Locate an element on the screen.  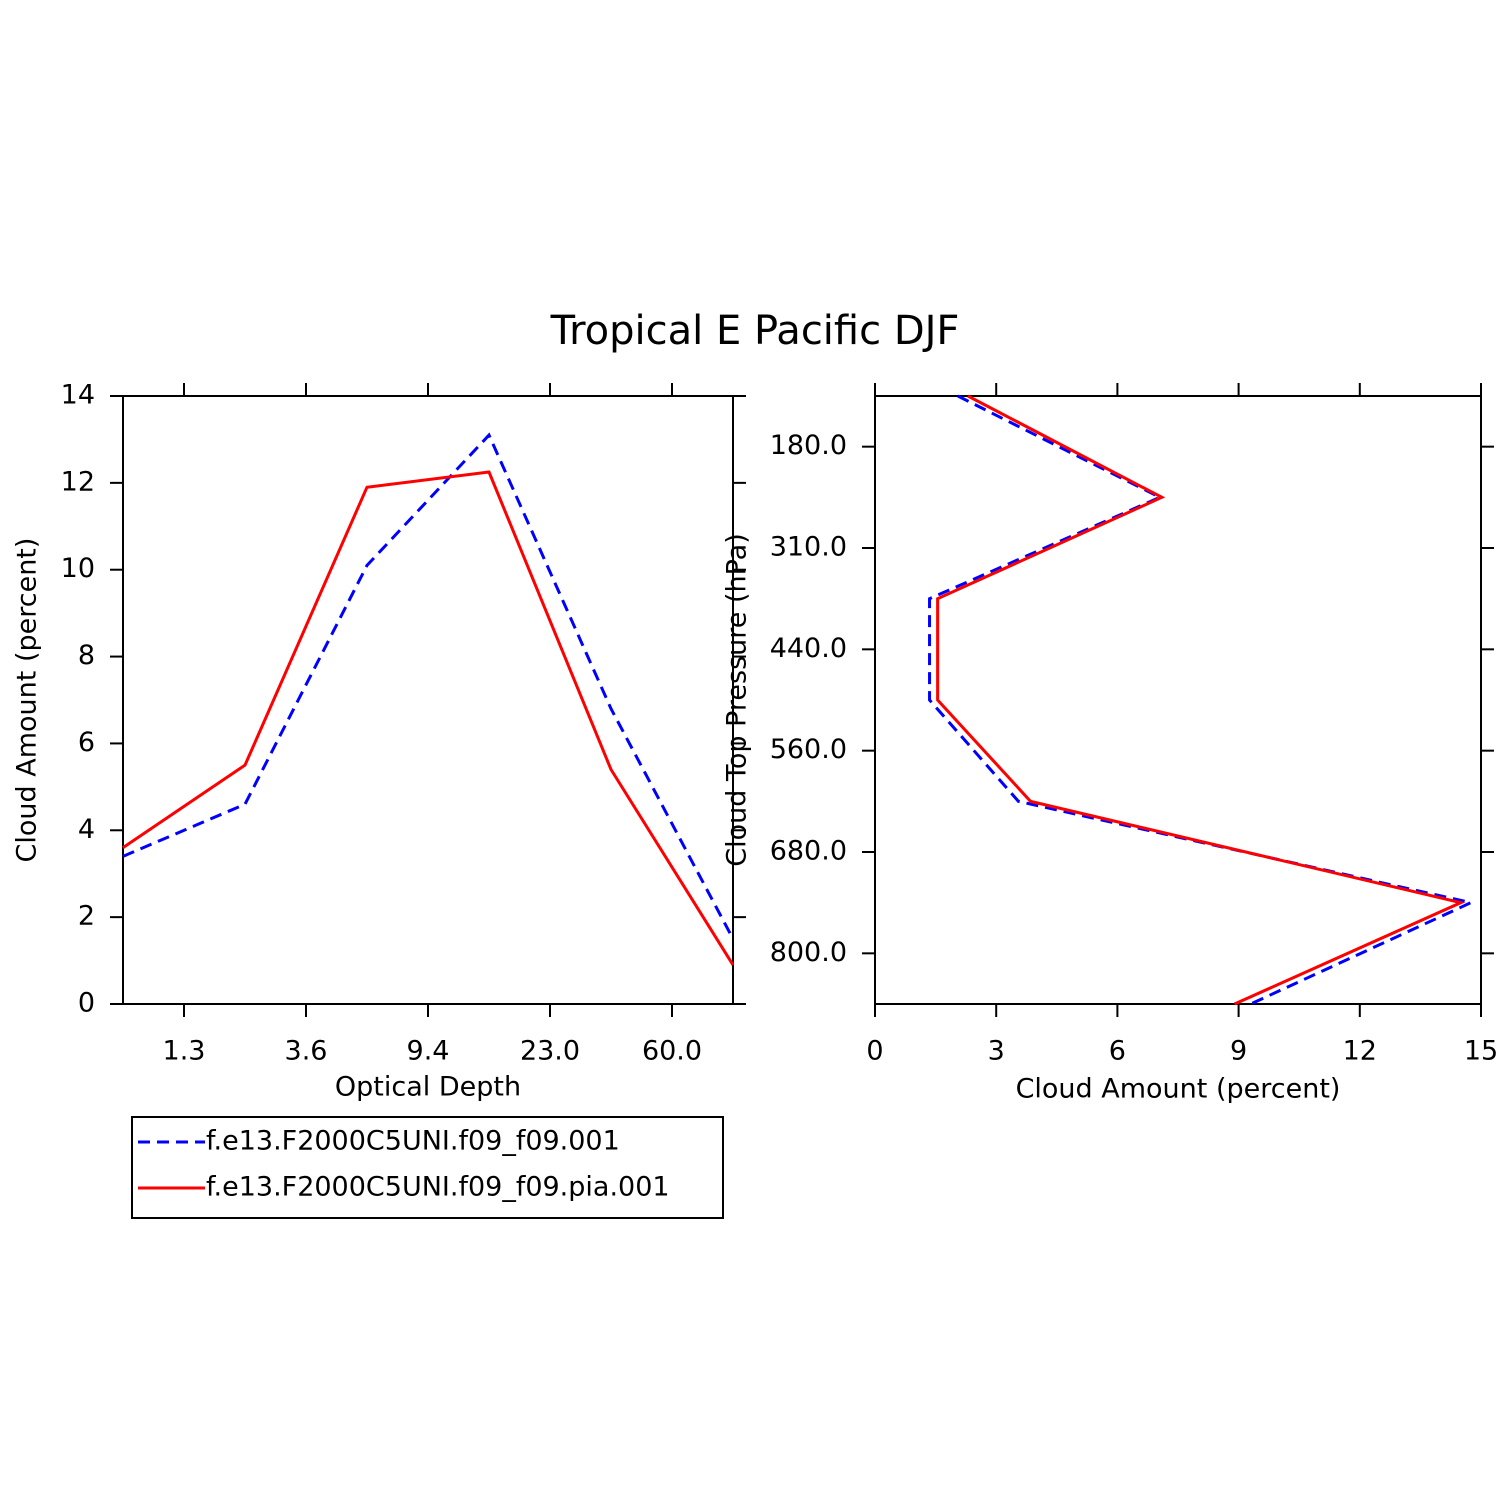
x-tick-label: 0 is located at coordinates (874, 1051).